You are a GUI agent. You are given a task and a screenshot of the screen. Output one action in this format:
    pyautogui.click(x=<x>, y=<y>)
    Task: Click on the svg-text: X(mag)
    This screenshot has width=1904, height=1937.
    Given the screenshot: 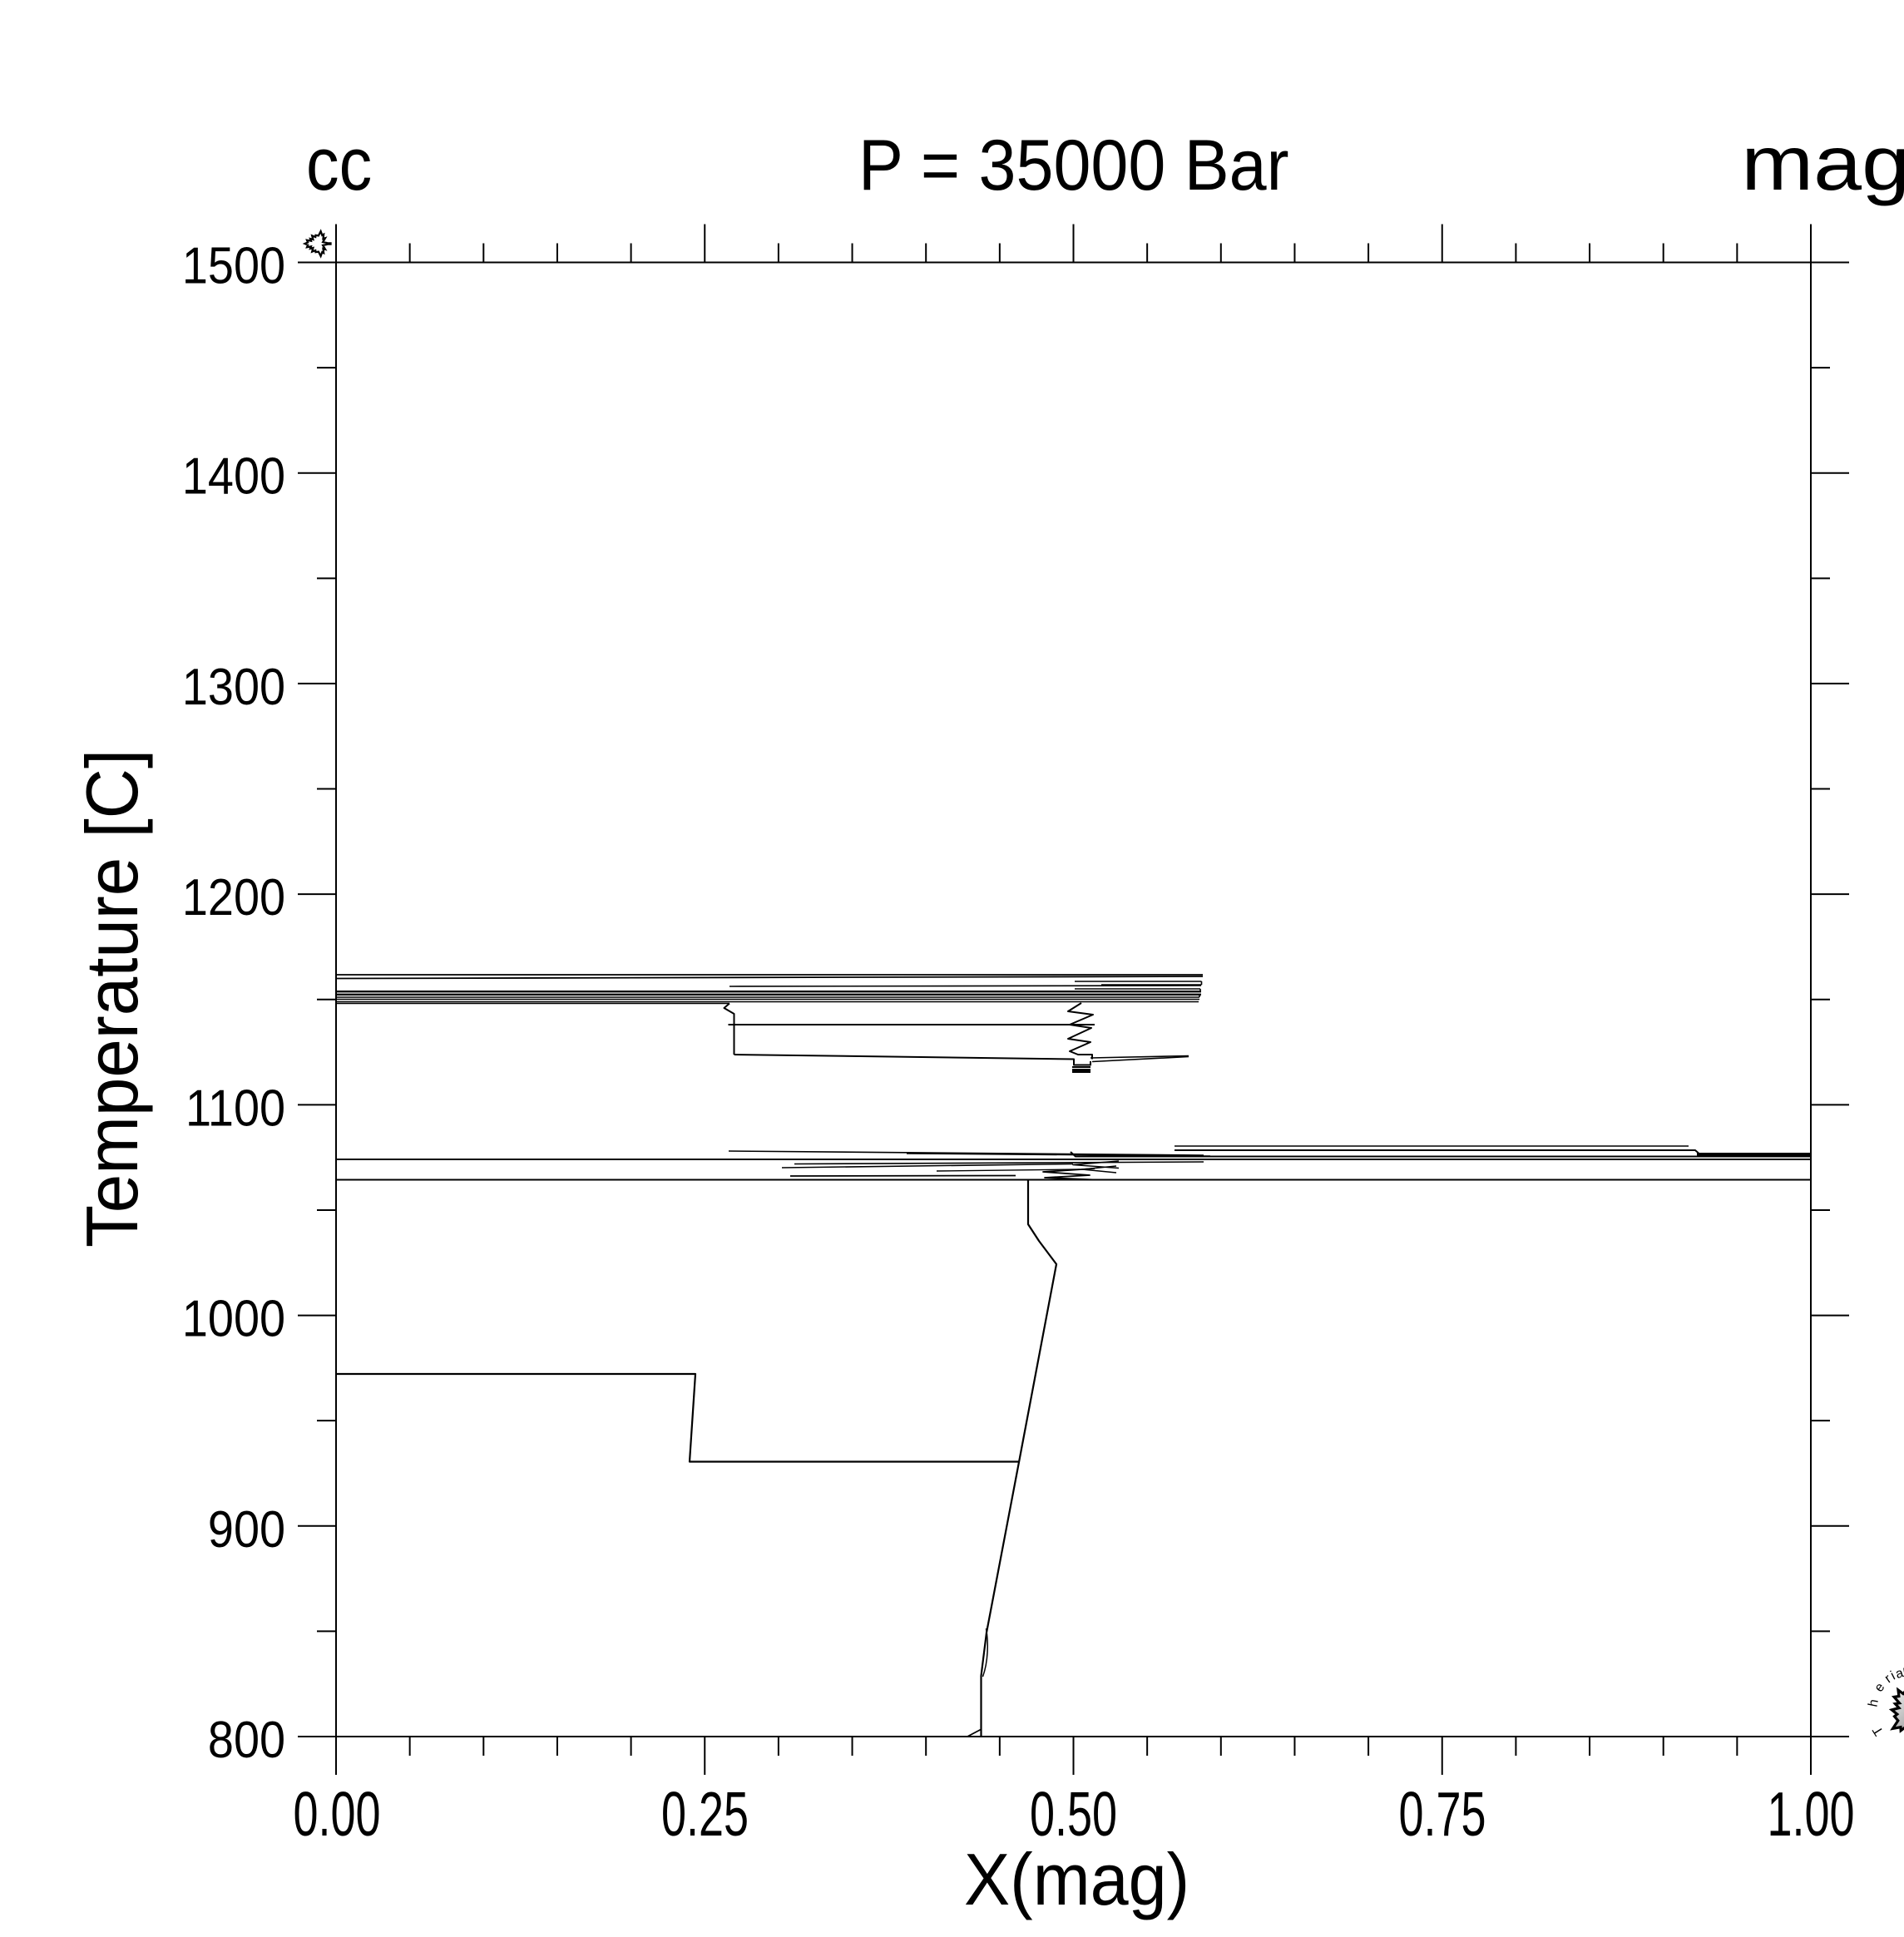 What is the action you would take?
    pyautogui.click(x=1076, y=1880)
    